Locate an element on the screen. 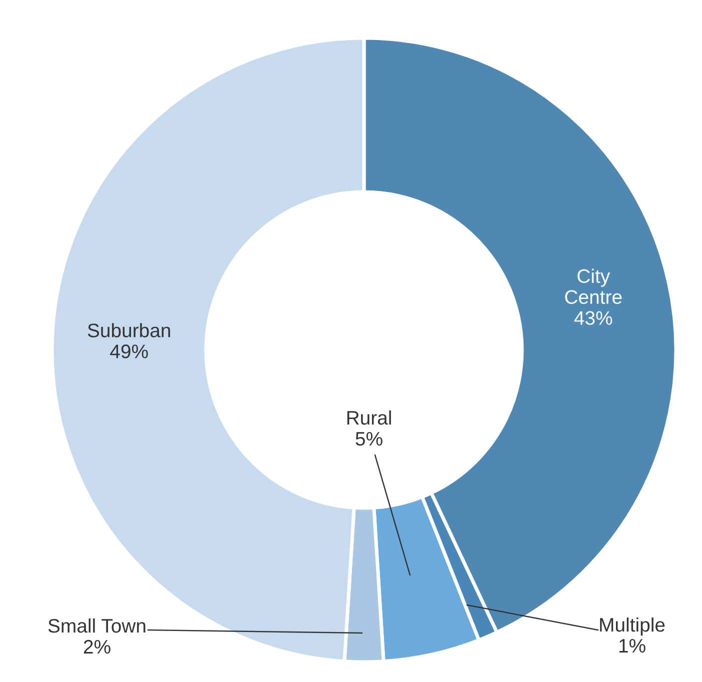 The width and height of the screenshot is (702, 682). data-label: 5% is located at coordinates (369, 439).